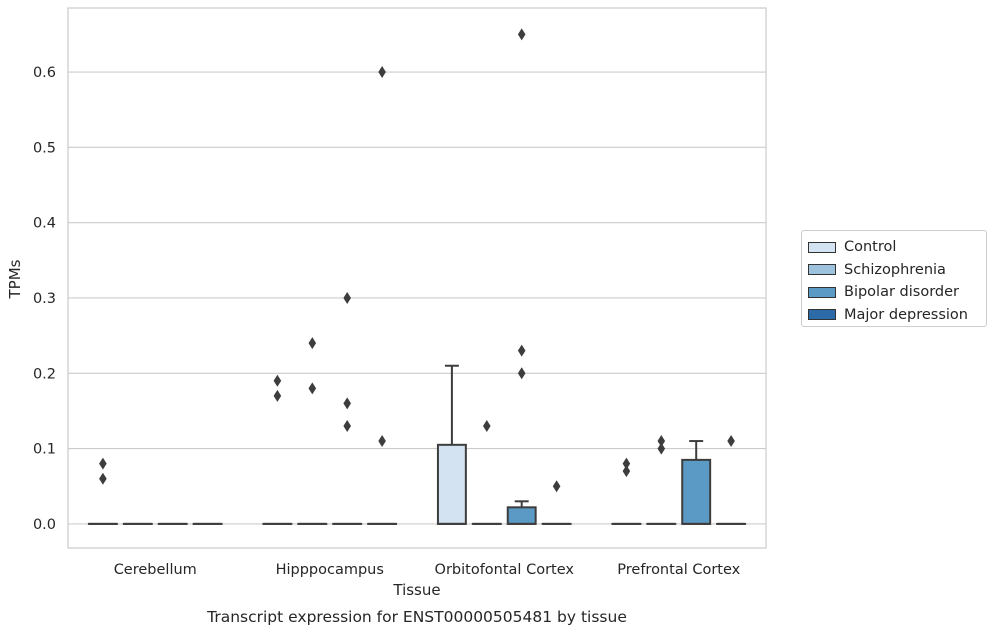 This screenshot has height=634, width=997. Describe the element at coordinates (44, 224) in the screenshot. I see `y-tick-label: 0.4` at that location.